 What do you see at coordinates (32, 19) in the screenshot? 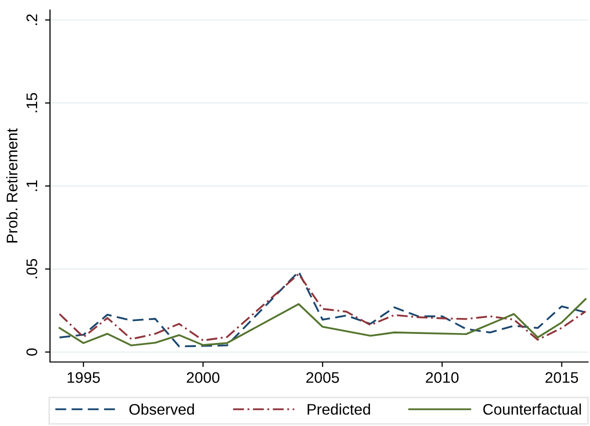
I see `y-tick-label: .2` at bounding box center [32, 19].